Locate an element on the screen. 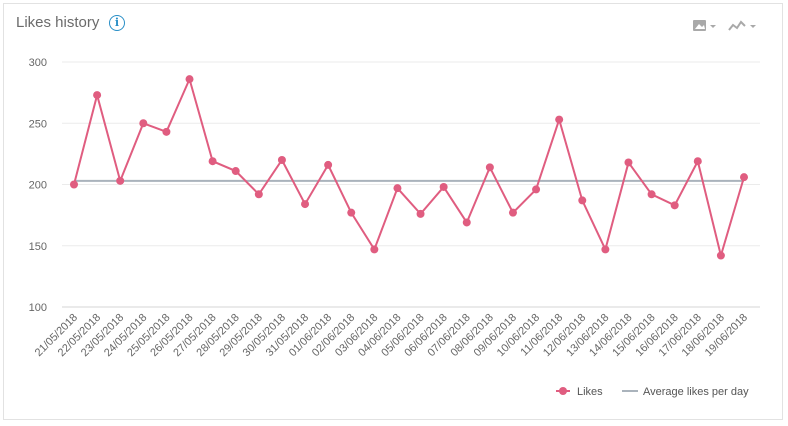 Image resolution: width=788 pixels, height=426 pixels. y-axis: 100 150 200 250 300 is located at coordinates (38, 185).